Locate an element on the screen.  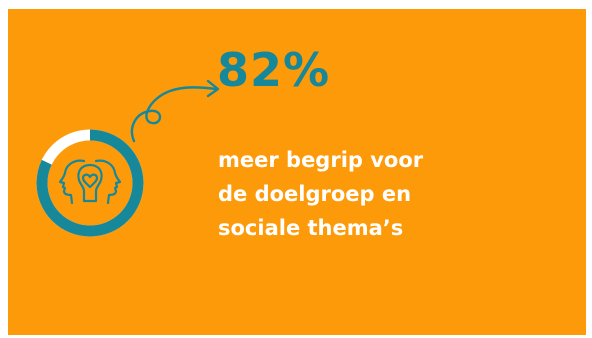
progress-ring is located at coordinates (90, 183).